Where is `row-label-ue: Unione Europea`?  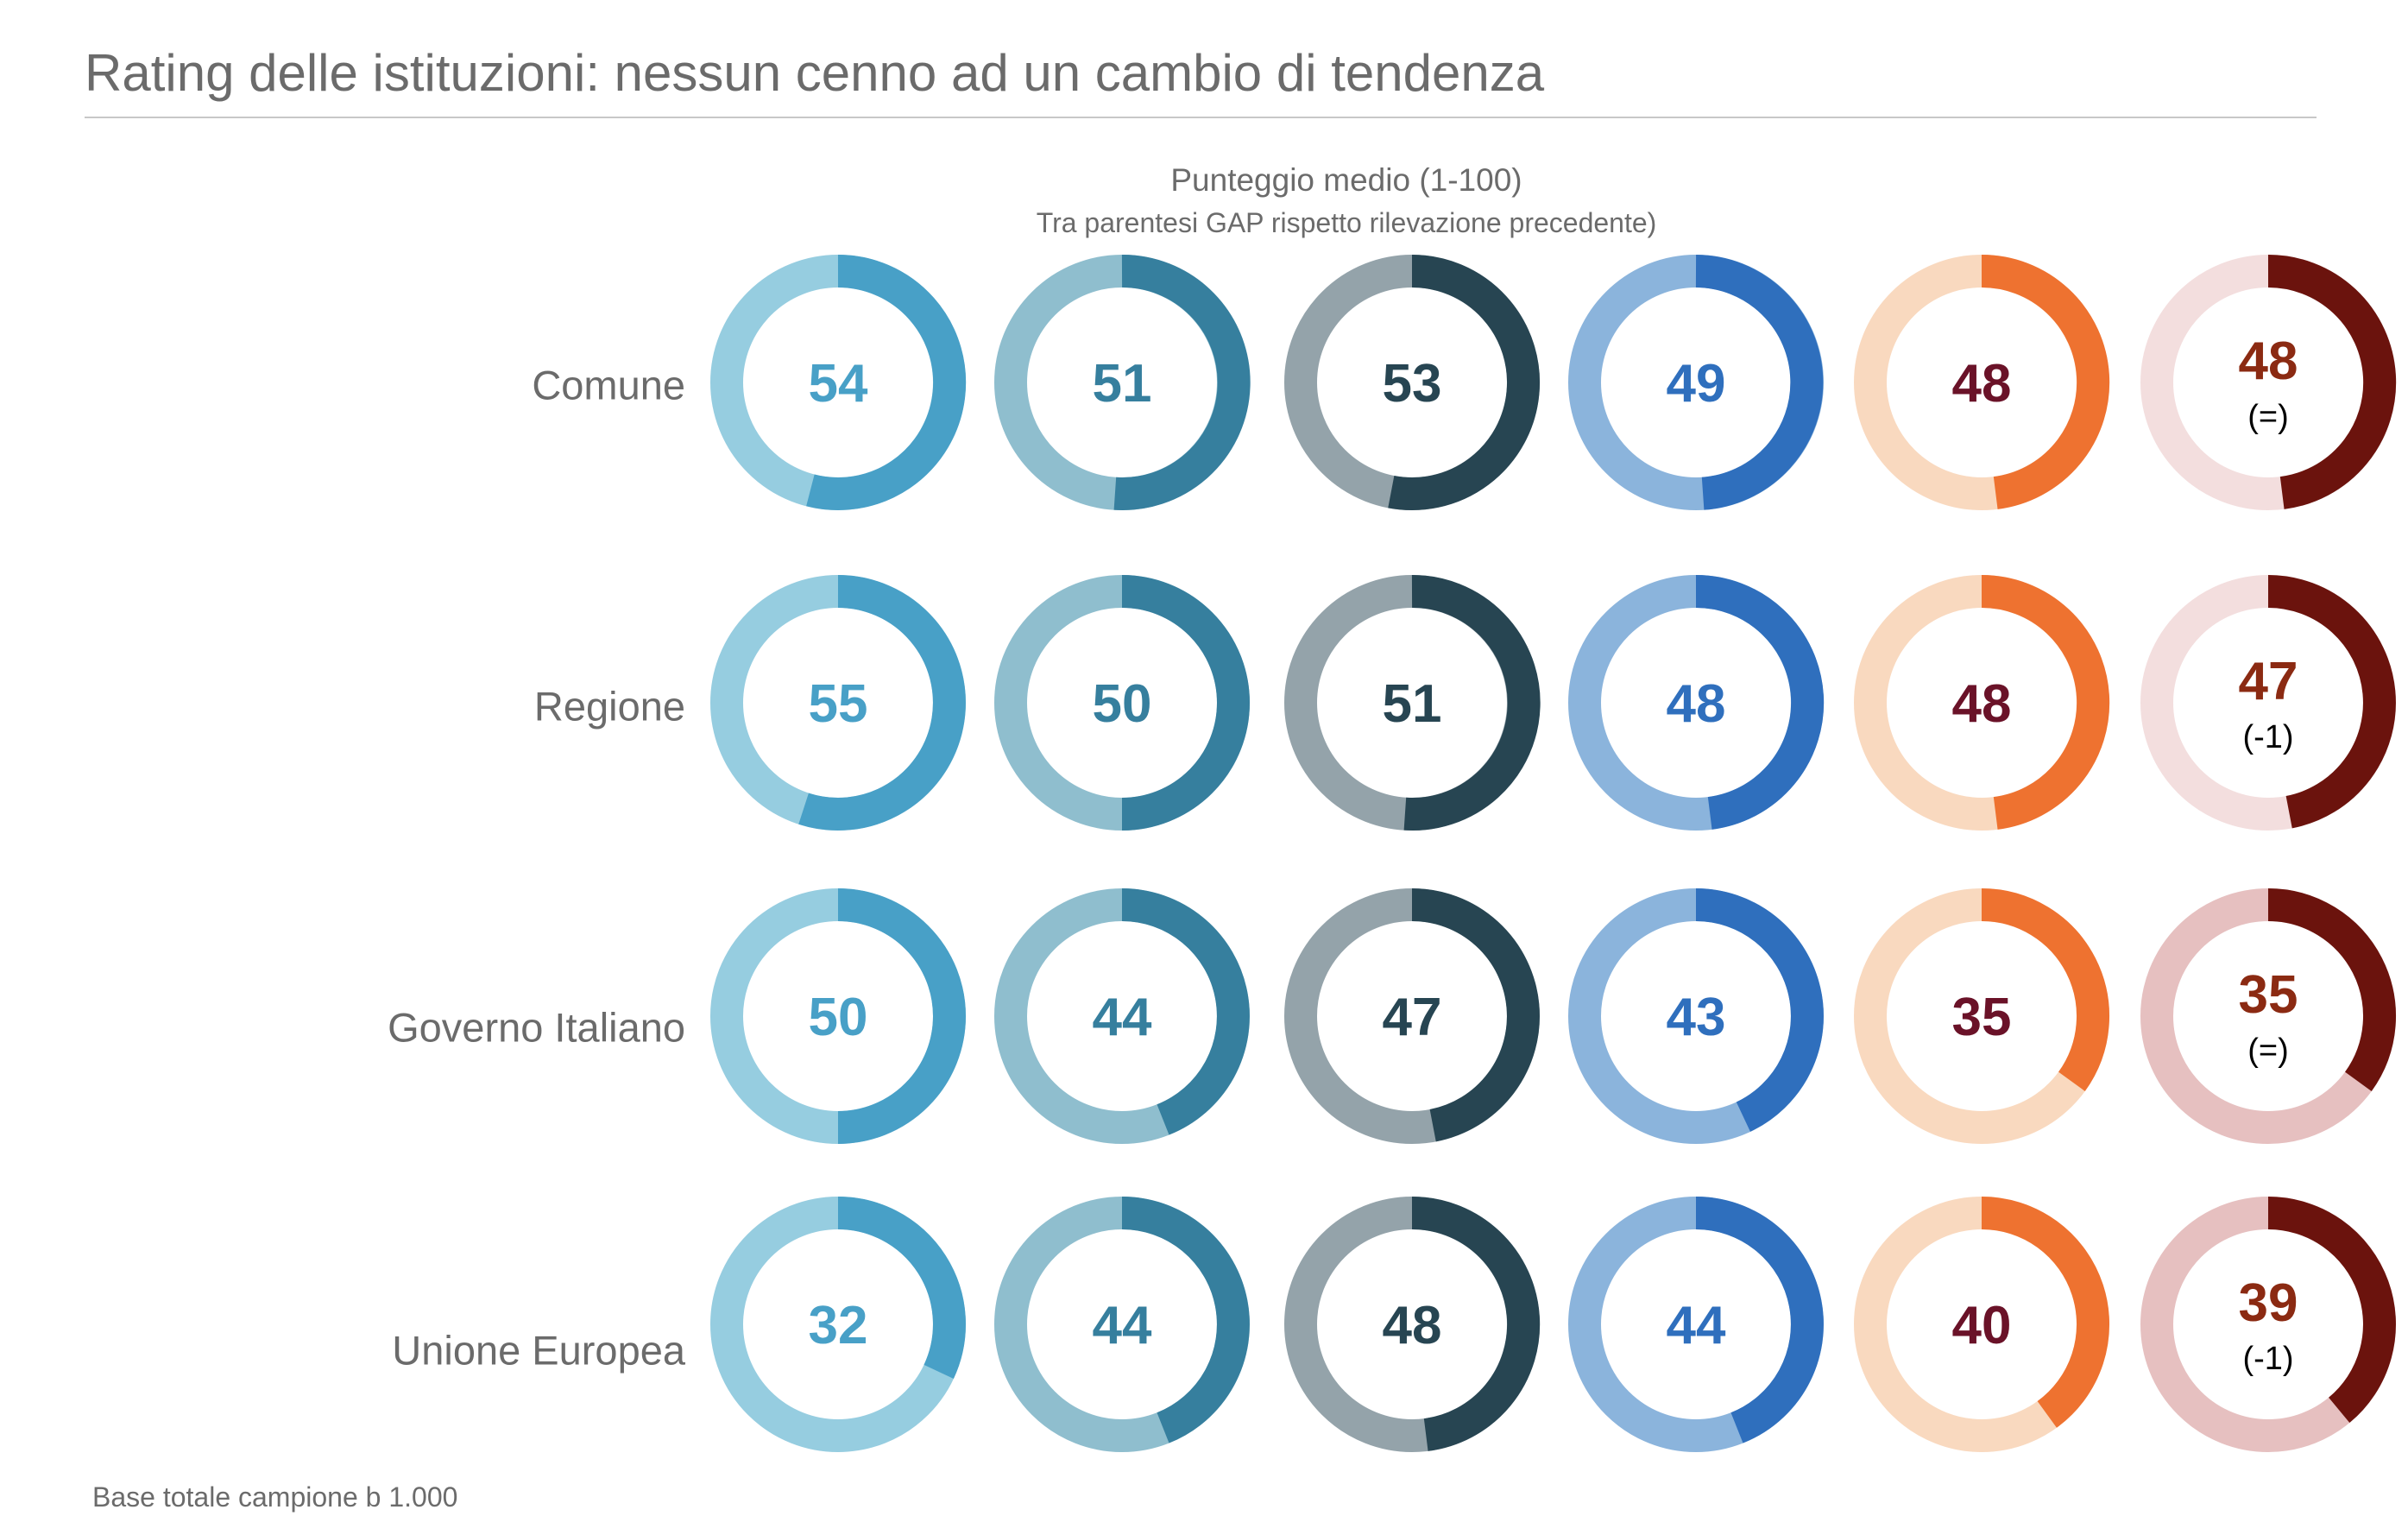
row-label-ue: Unione Europea is located at coordinates (538, 1350).